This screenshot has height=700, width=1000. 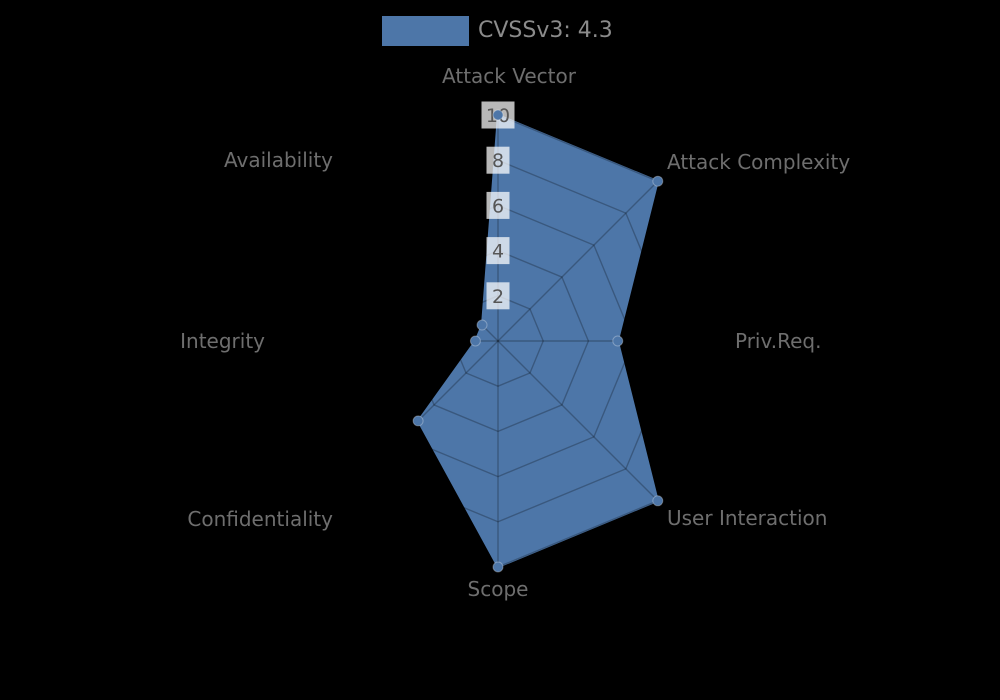 I want to click on grid-ring, so click(x=498, y=341).